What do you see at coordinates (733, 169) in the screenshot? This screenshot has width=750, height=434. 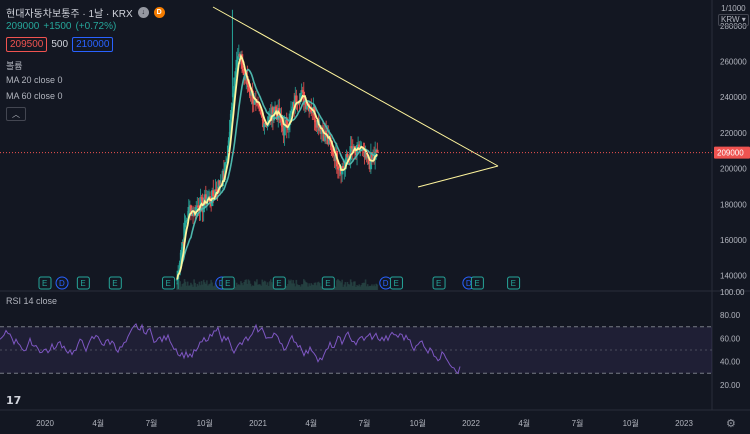 I see `price-tick-label: 200000` at bounding box center [733, 169].